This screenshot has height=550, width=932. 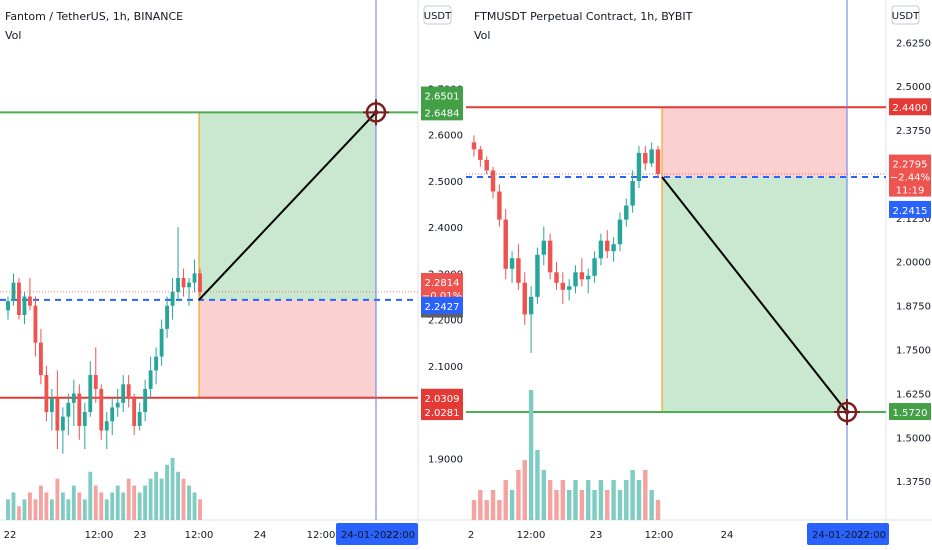 I want to click on tag-2-2427: 2.2427, so click(x=442, y=305).